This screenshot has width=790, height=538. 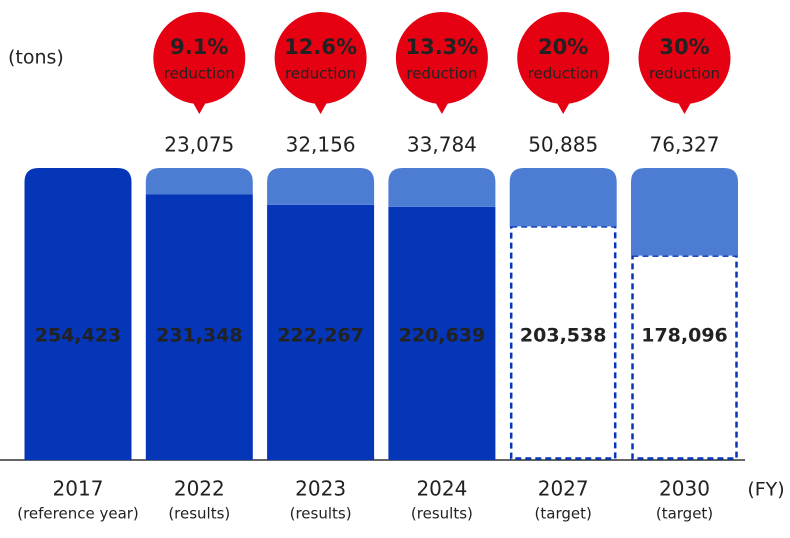 I want to click on x-tick-label: 2023, so click(x=320, y=489).